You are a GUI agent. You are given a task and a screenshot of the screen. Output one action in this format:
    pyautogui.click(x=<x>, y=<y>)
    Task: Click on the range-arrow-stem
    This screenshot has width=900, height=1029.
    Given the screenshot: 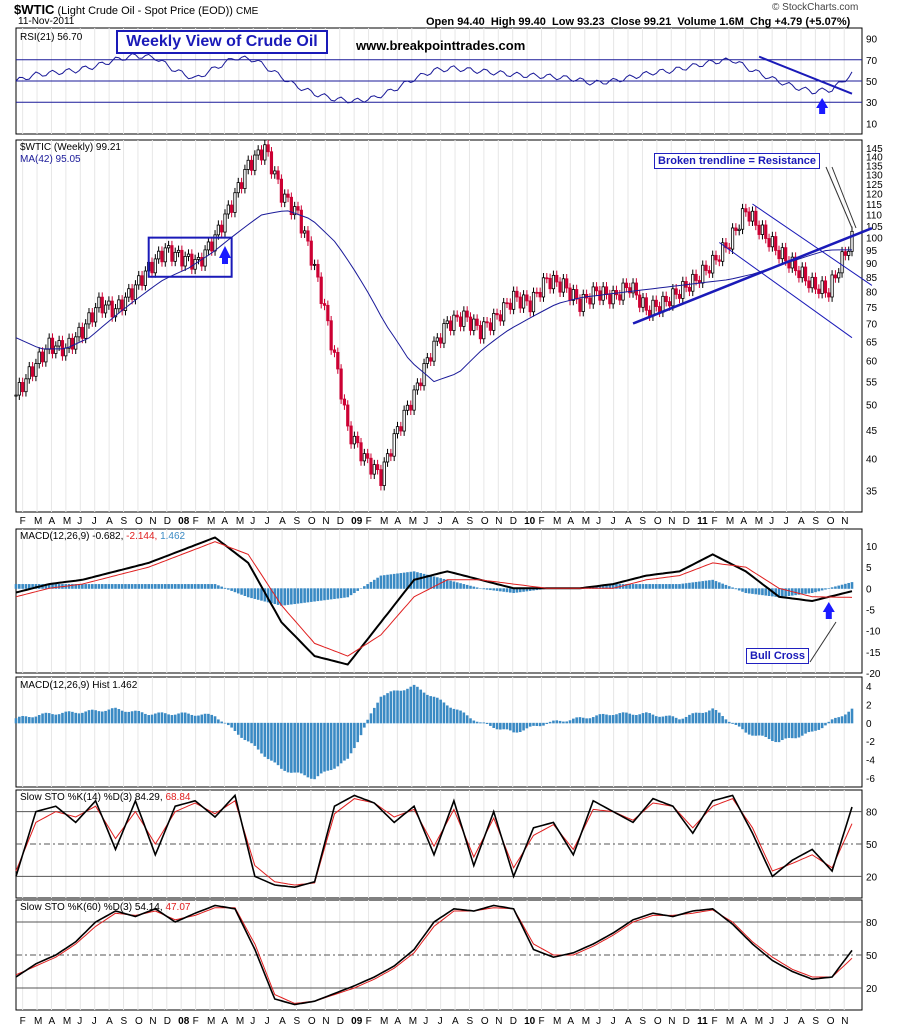 What is the action you would take?
    pyautogui.click(x=225, y=261)
    